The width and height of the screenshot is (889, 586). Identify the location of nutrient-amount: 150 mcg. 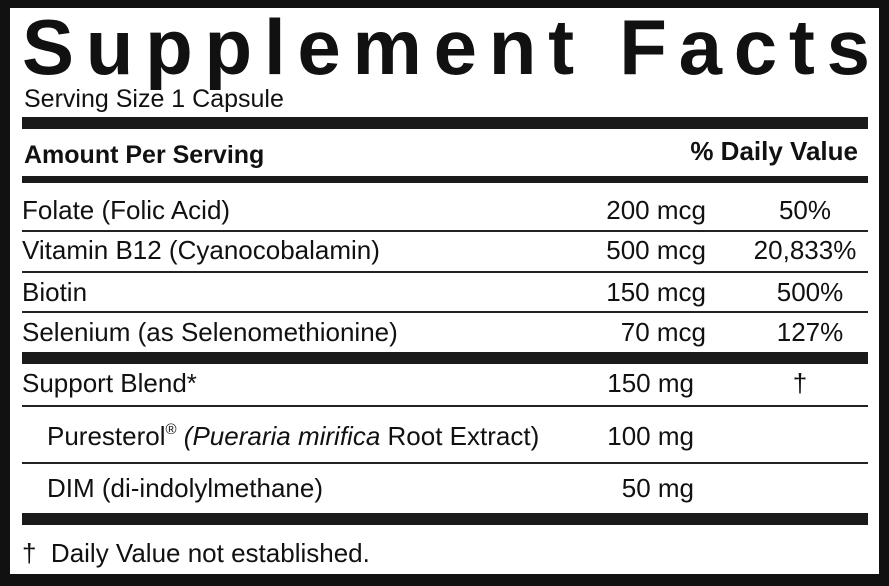
(656, 292).